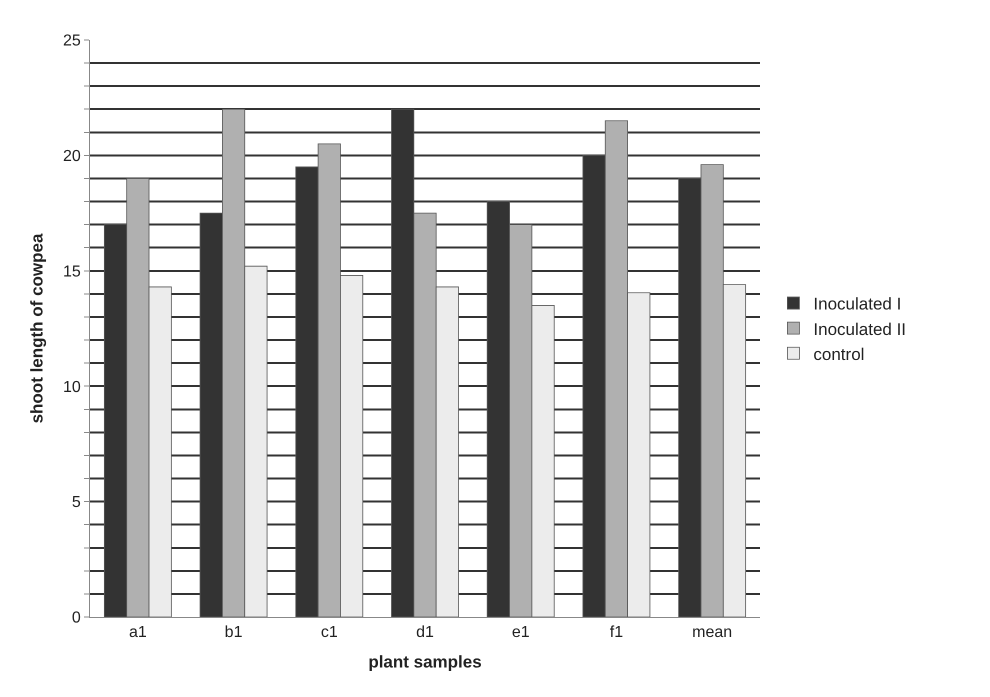 The width and height of the screenshot is (990, 697). What do you see at coordinates (233, 633) in the screenshot?
I see `x-tick-label: b1` at bounding box center [233, 633].